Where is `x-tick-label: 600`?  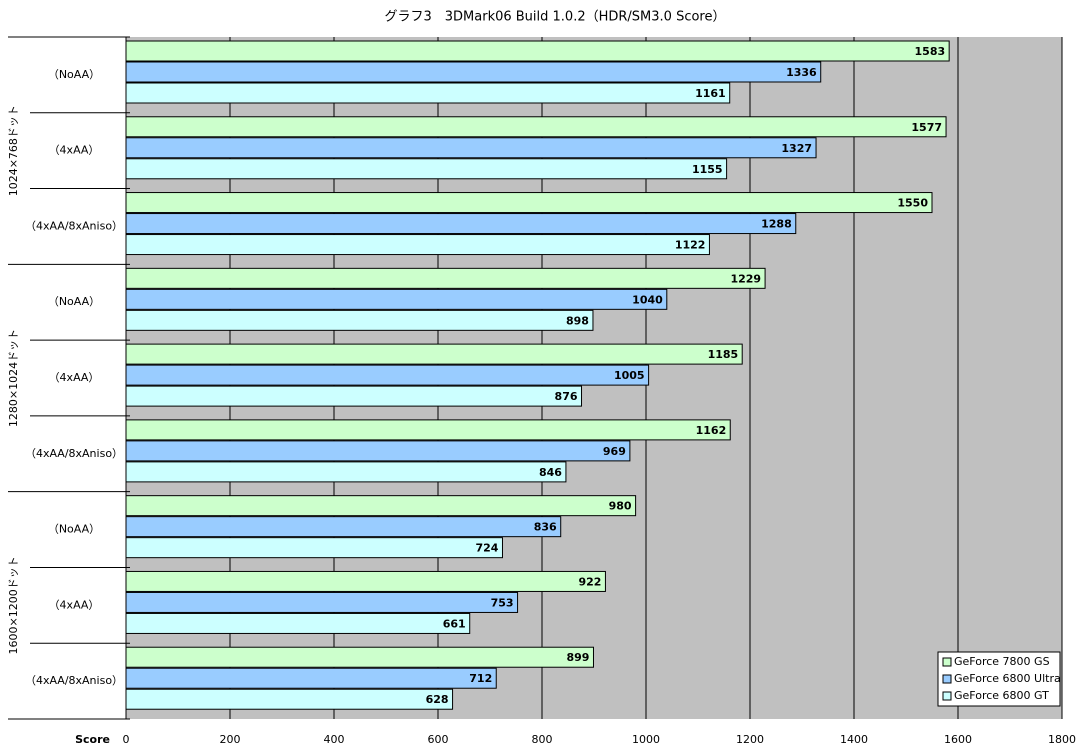
x-tick-label: 600 is located at coordinates (438, 739).